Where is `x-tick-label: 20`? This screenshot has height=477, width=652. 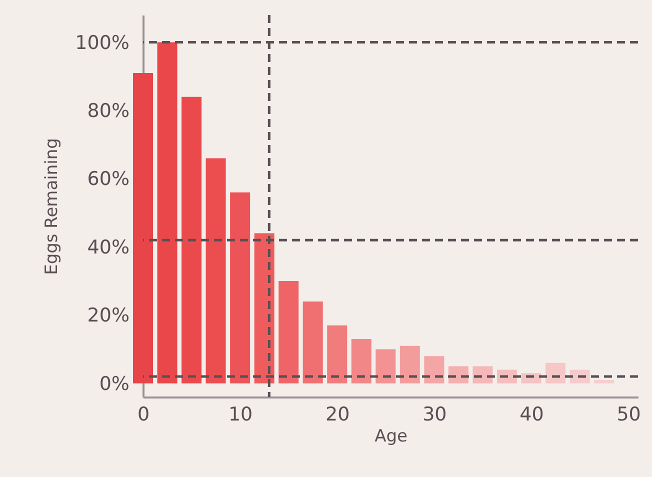
x-tick-label: 20 is located at coordinates (338, 415).